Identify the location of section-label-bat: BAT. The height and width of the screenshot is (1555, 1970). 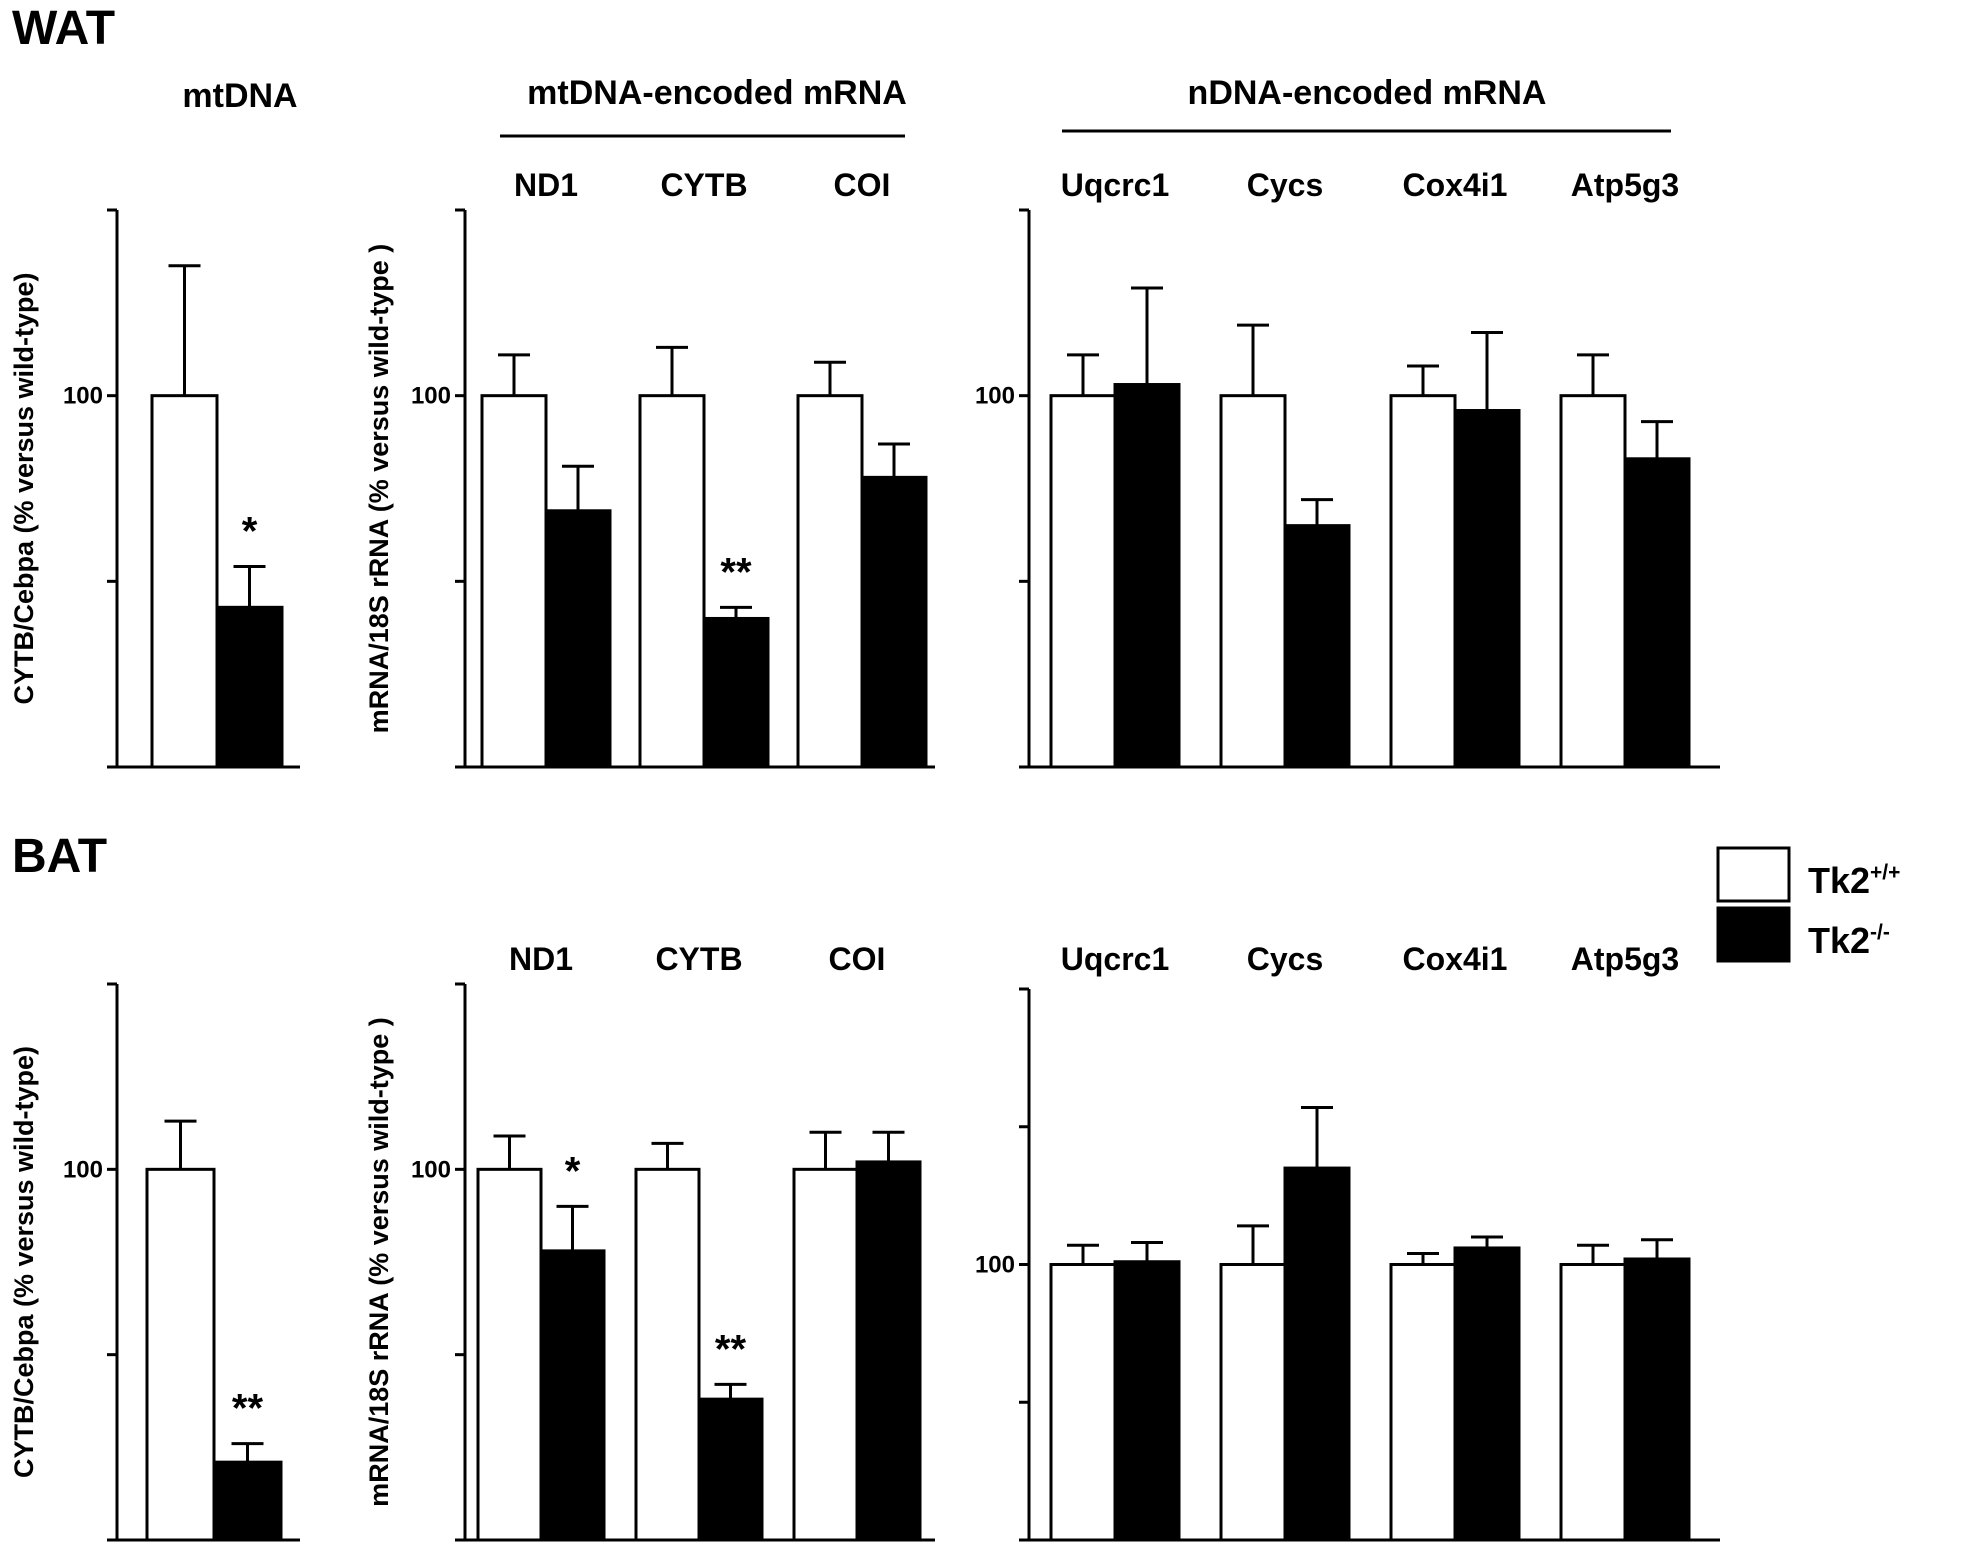
(59, 856).